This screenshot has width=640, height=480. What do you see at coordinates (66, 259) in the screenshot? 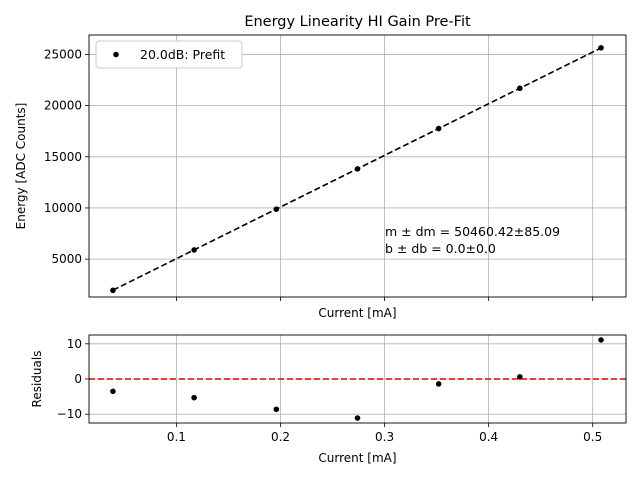
I see `y-tick-label: 5000` at bounding box center [66, 259].